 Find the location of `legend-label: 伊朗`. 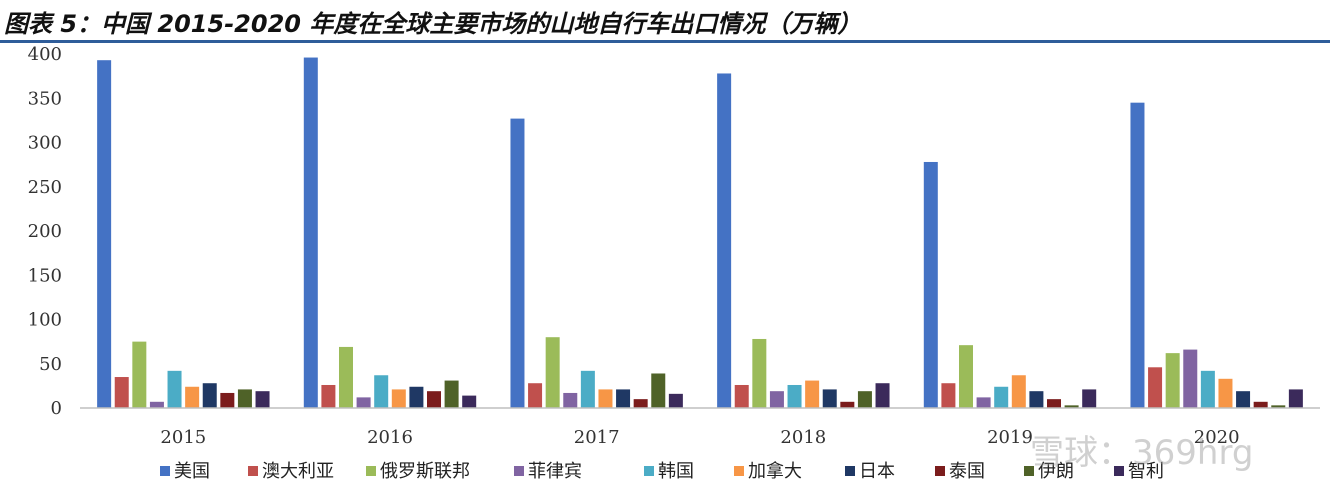

legend-label: 伊朗 is located at coordinates (1056, 471).